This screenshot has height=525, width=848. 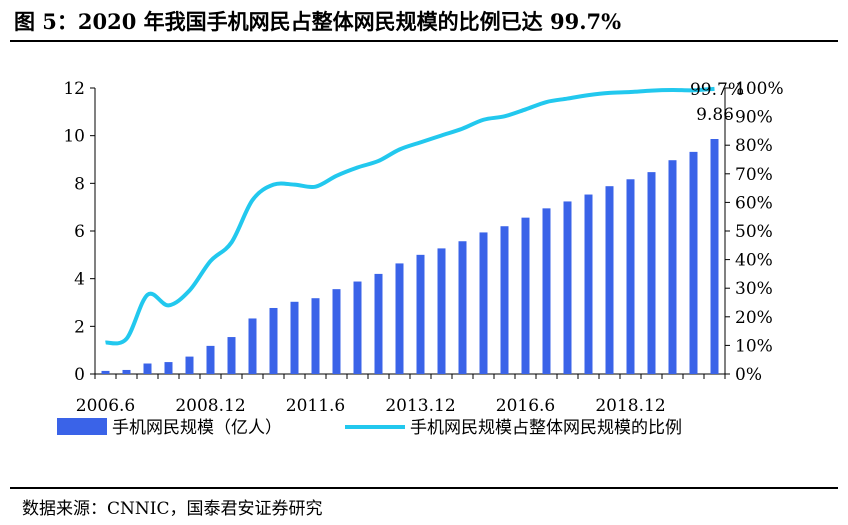 I want to click on x-tick-label: 2016.6, so click(x=525, y=406).